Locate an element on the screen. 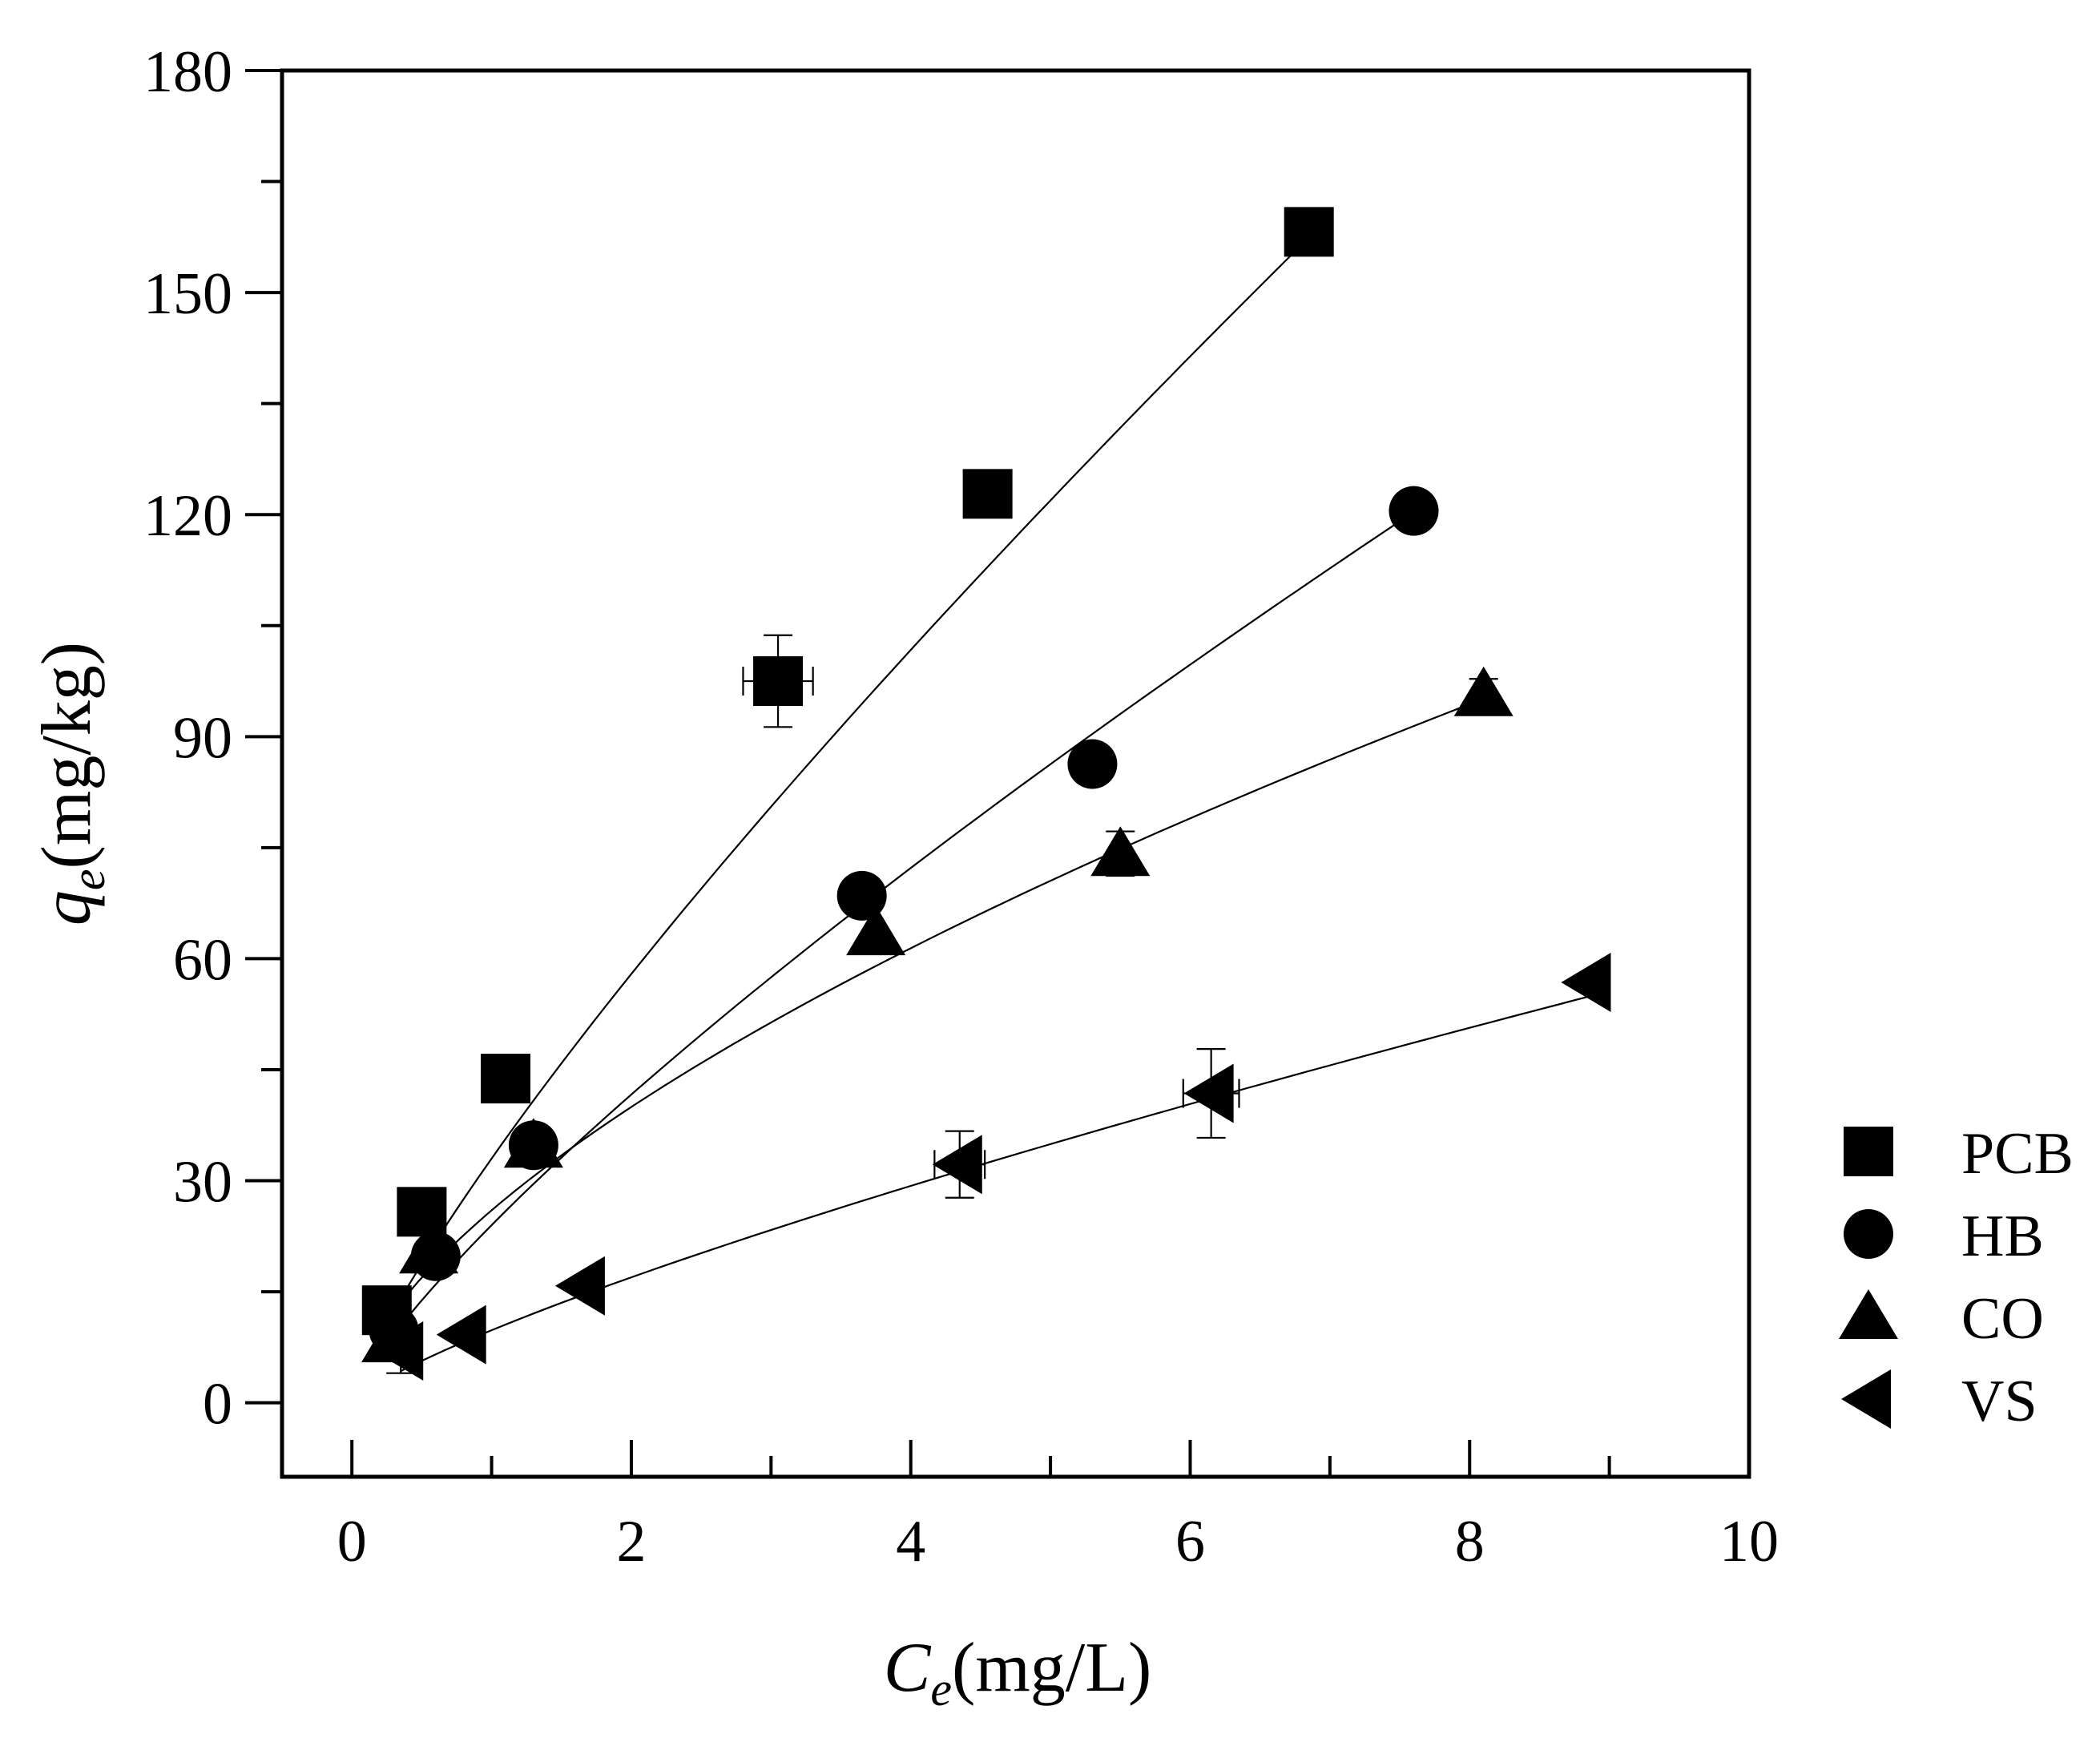 The image size is (2100, 1742). y-axis-unit: (mg/kg) is located at coordinates (67, 756).